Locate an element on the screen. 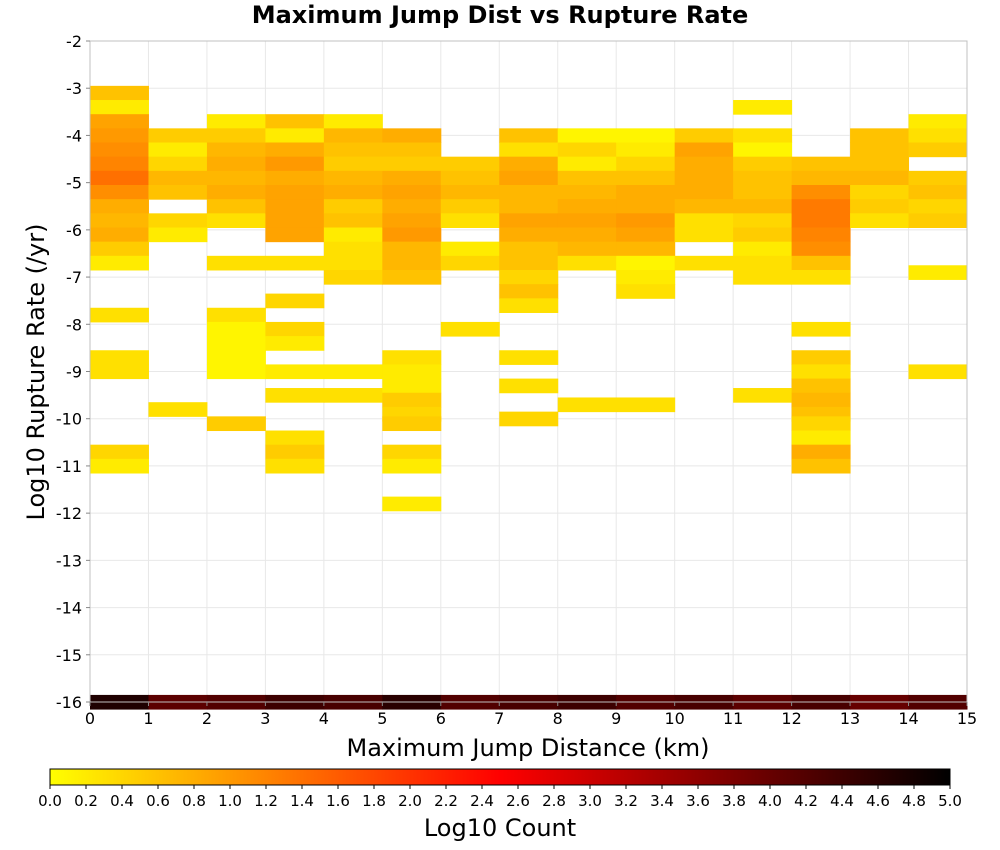 This screenshot has height=850, width=1000. y-tick-label: -3 is located at coordinates (74, 88).